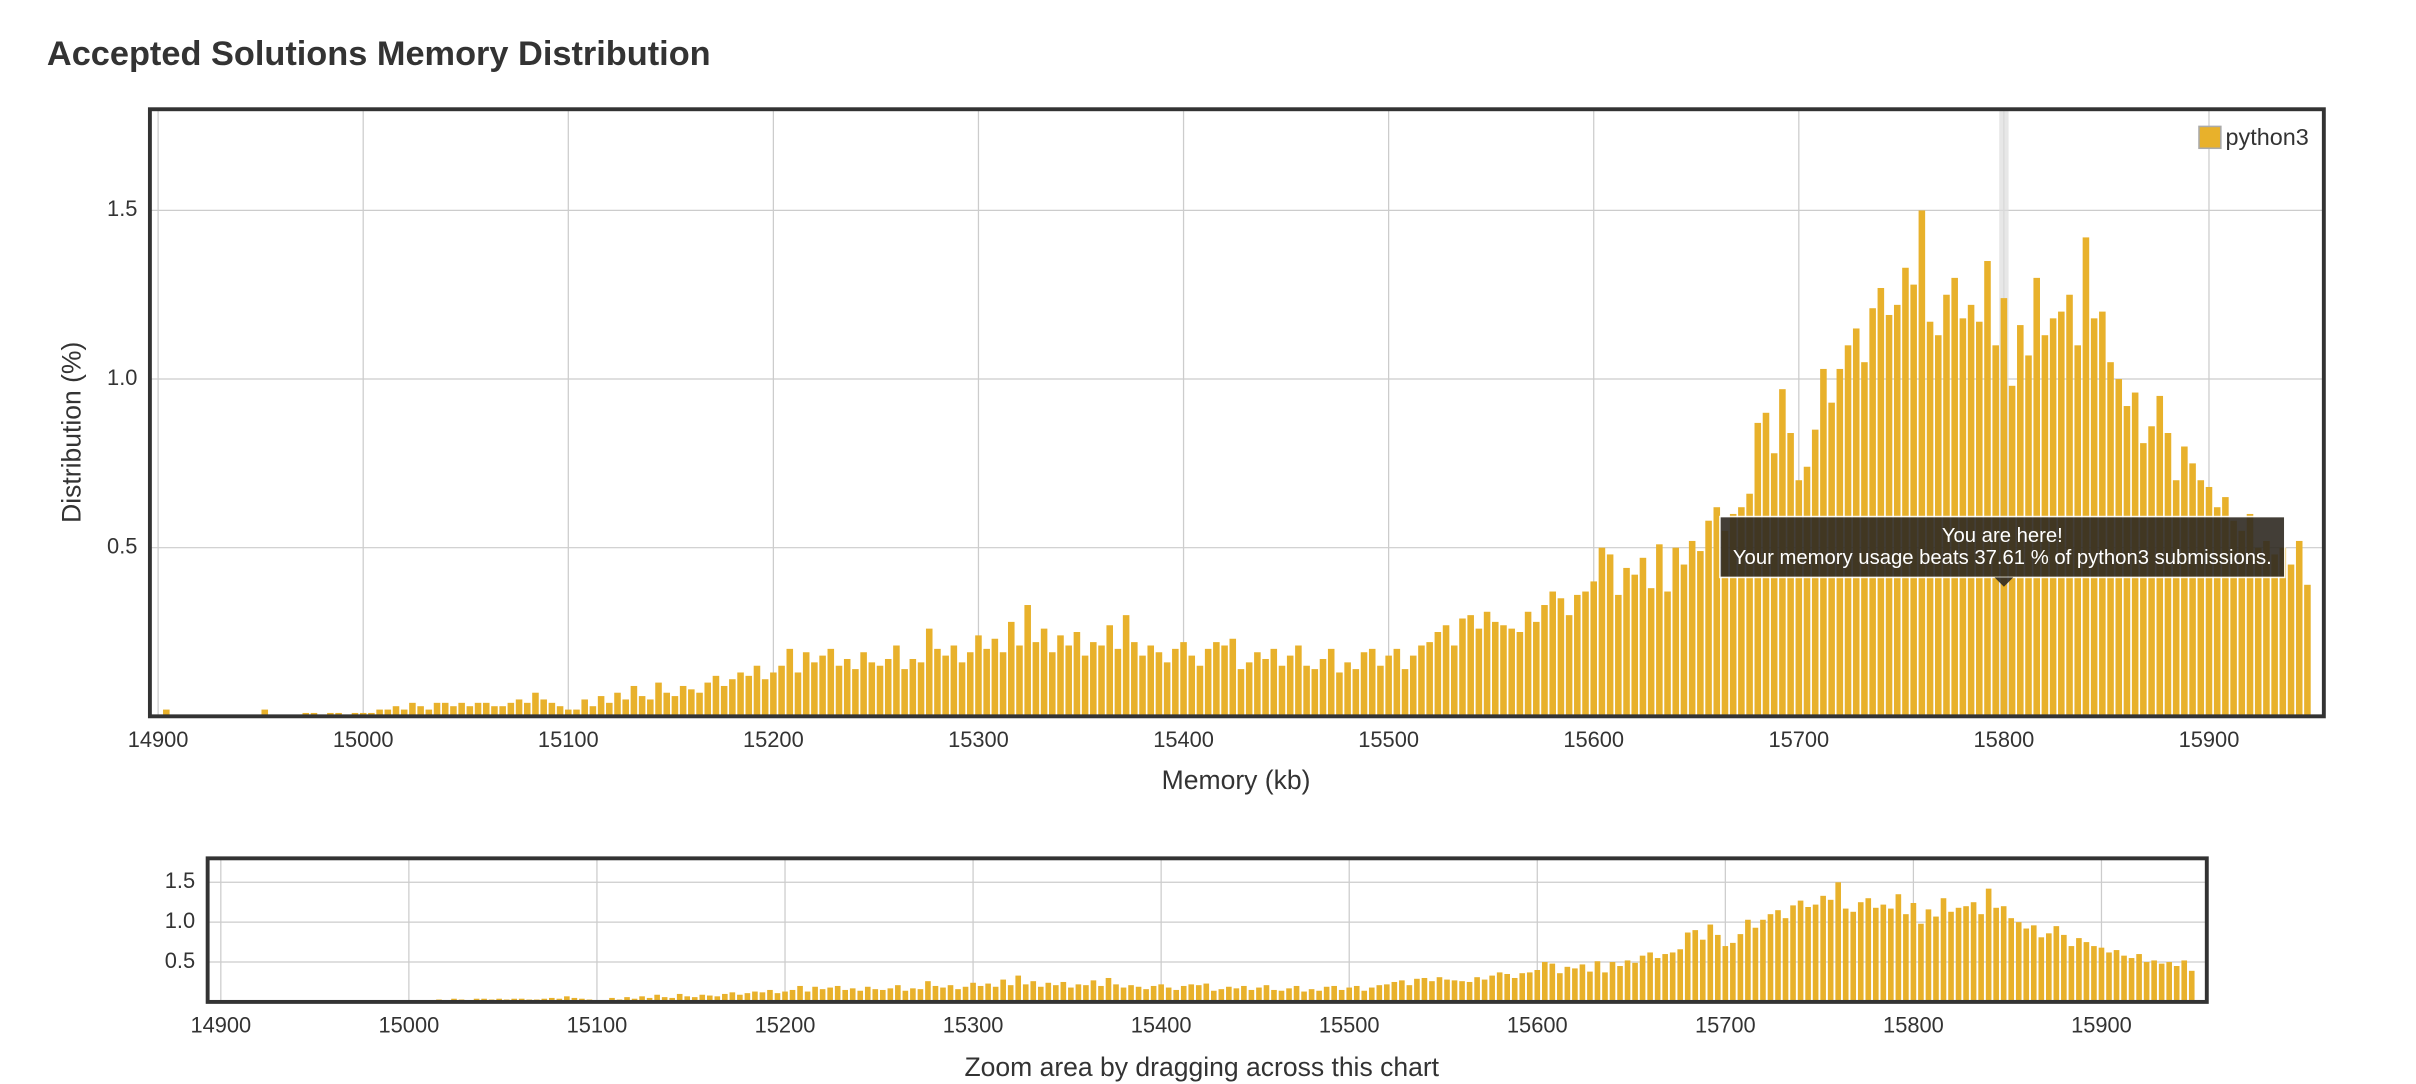 The height and width of the screenshot is (1084, 2416). I want to click on navigator-label: Zoom area by dragging across this chart, so click(1201, 1067).